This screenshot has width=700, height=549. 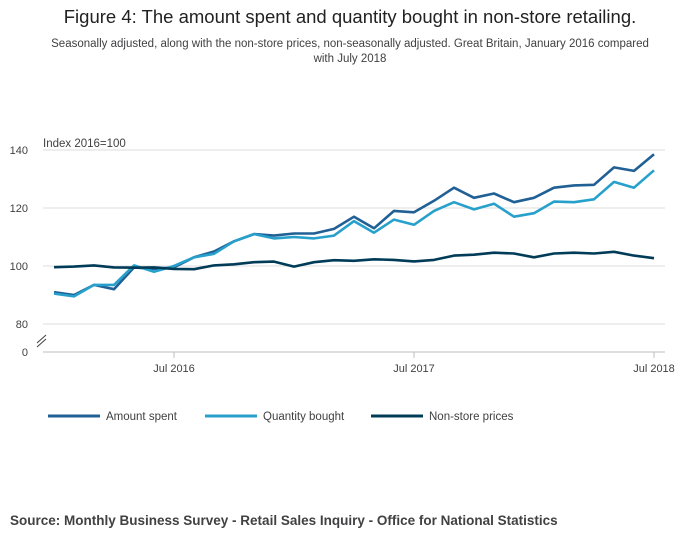 I want to click on legend-label: Non-store prices, so click(x=471, y=417).